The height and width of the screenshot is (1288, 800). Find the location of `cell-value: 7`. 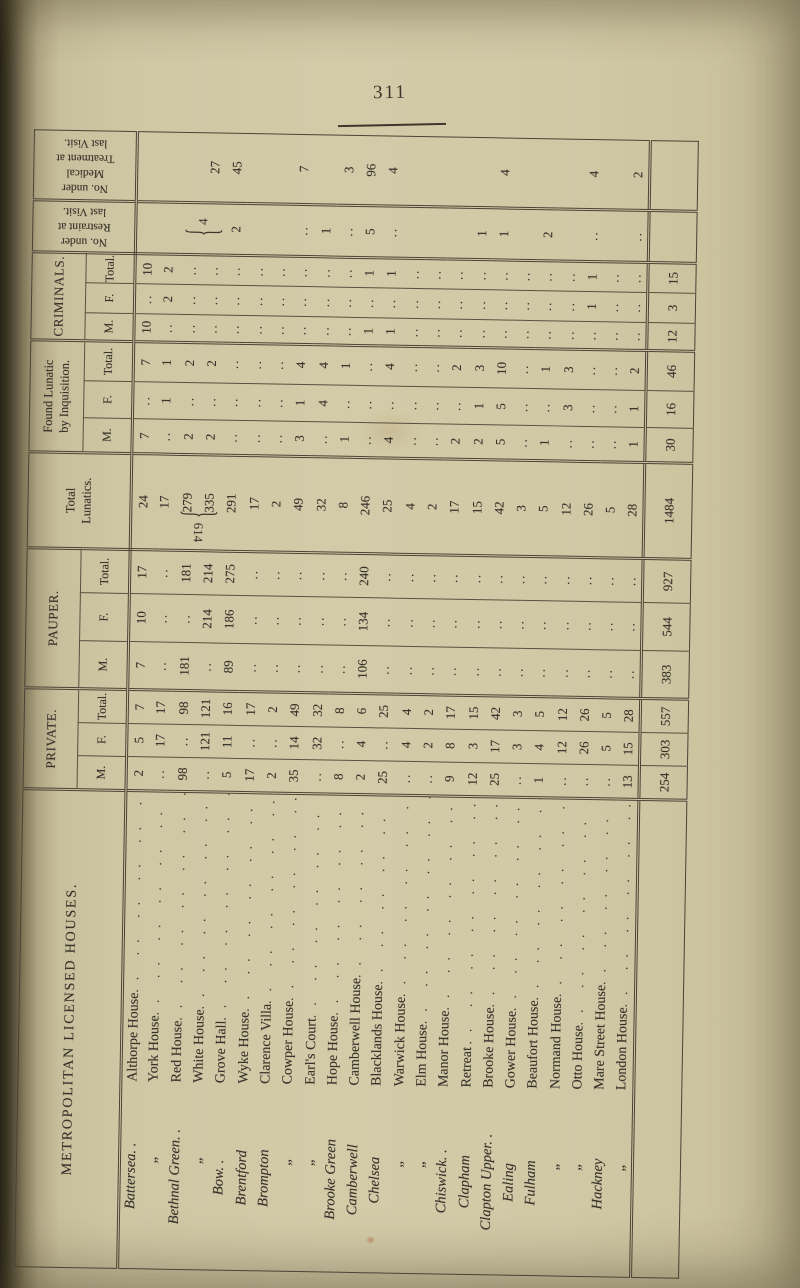

cell-value: 7 is located at coordinates (143, 436).